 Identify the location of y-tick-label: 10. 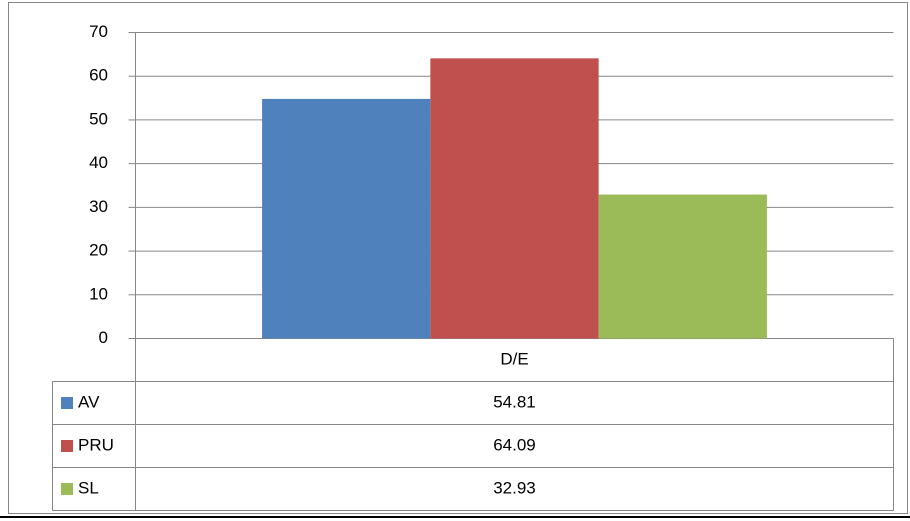
(98, 293).